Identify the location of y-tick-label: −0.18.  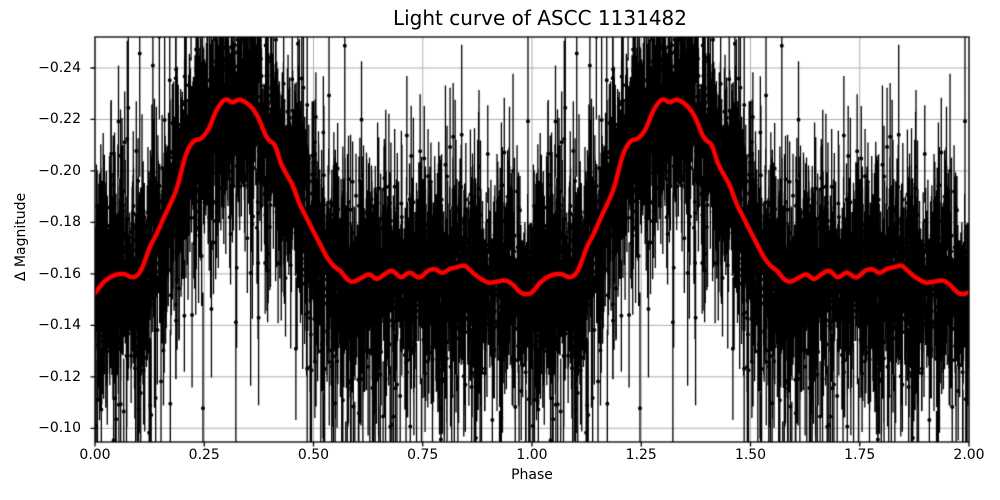
(59, 222).